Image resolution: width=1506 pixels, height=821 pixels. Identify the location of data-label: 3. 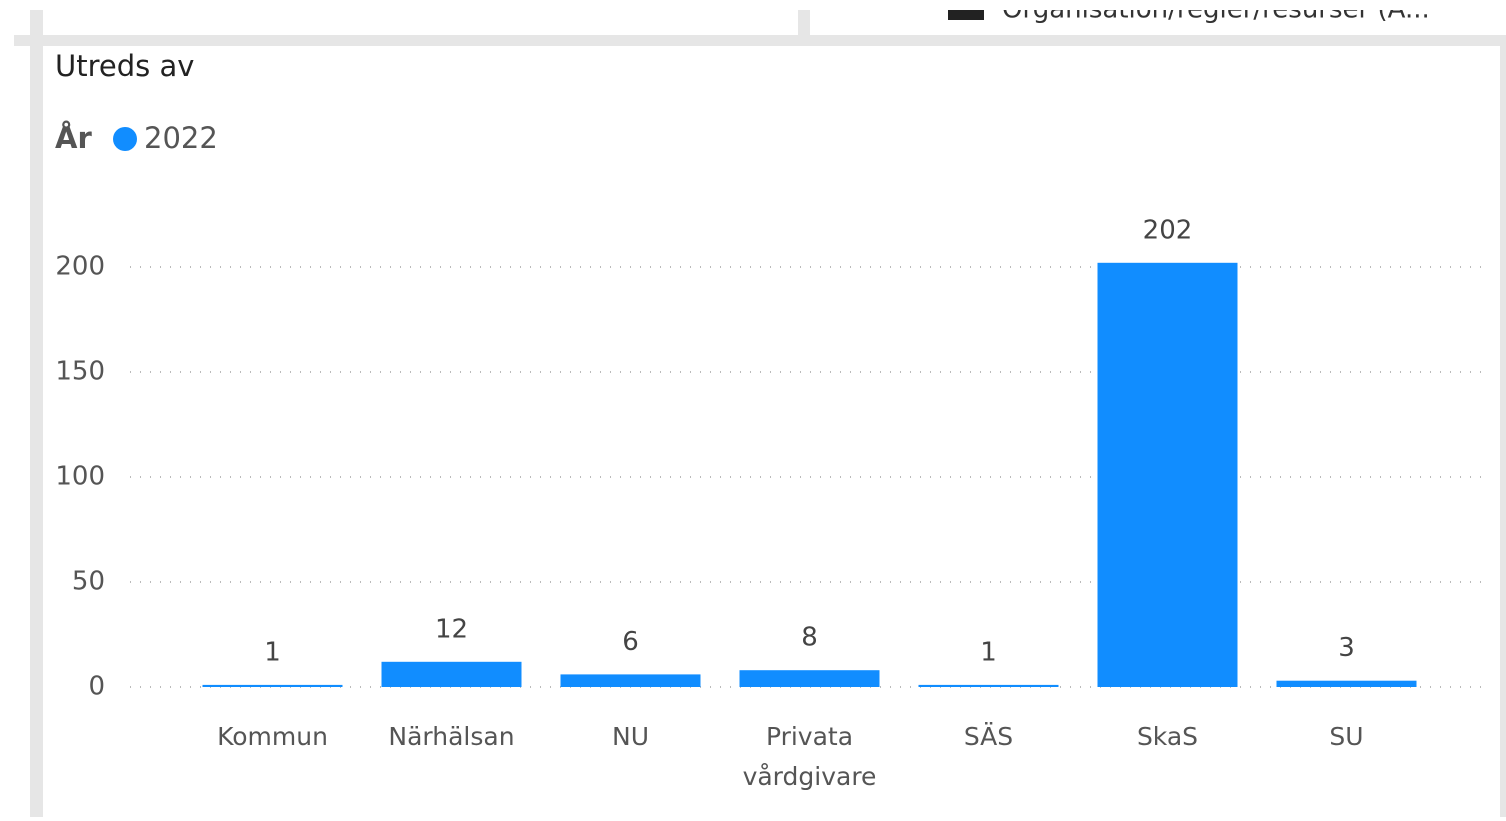
(1346, 648).